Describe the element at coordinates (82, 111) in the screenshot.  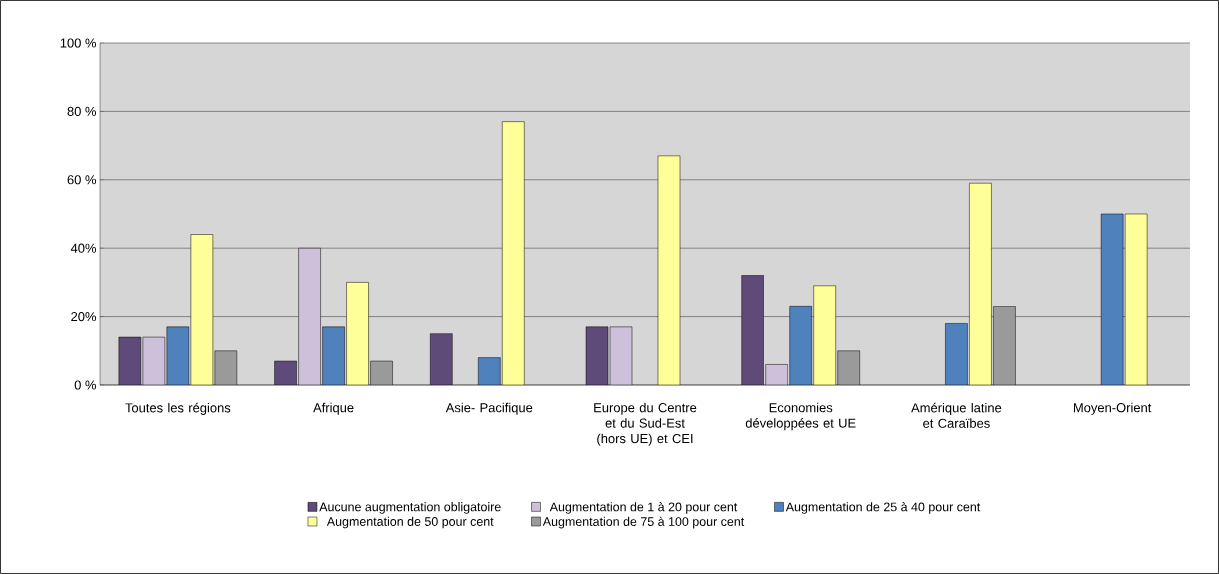
I see `y-tick-label: 80 %` at that location.